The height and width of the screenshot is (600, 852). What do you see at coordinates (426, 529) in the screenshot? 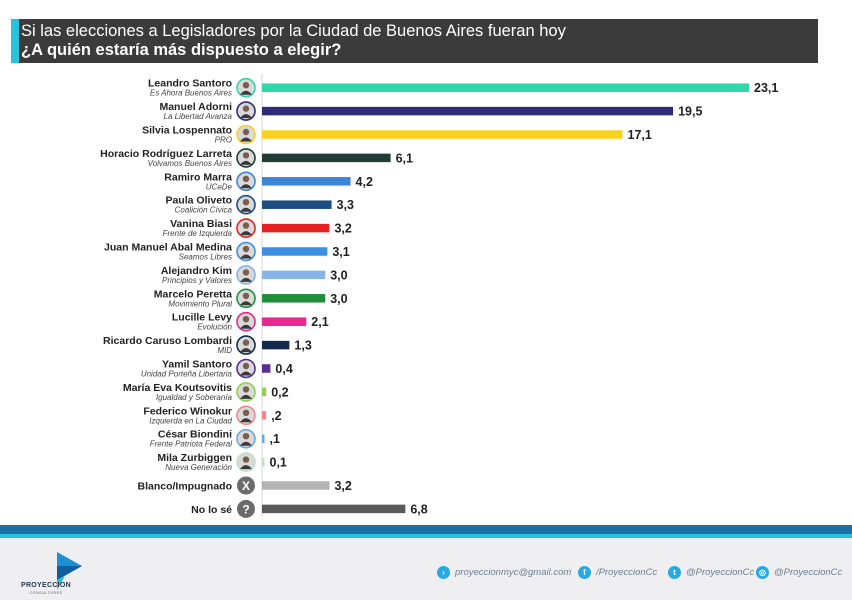
I see `footer-stripe` at bounding box center [426, 529].